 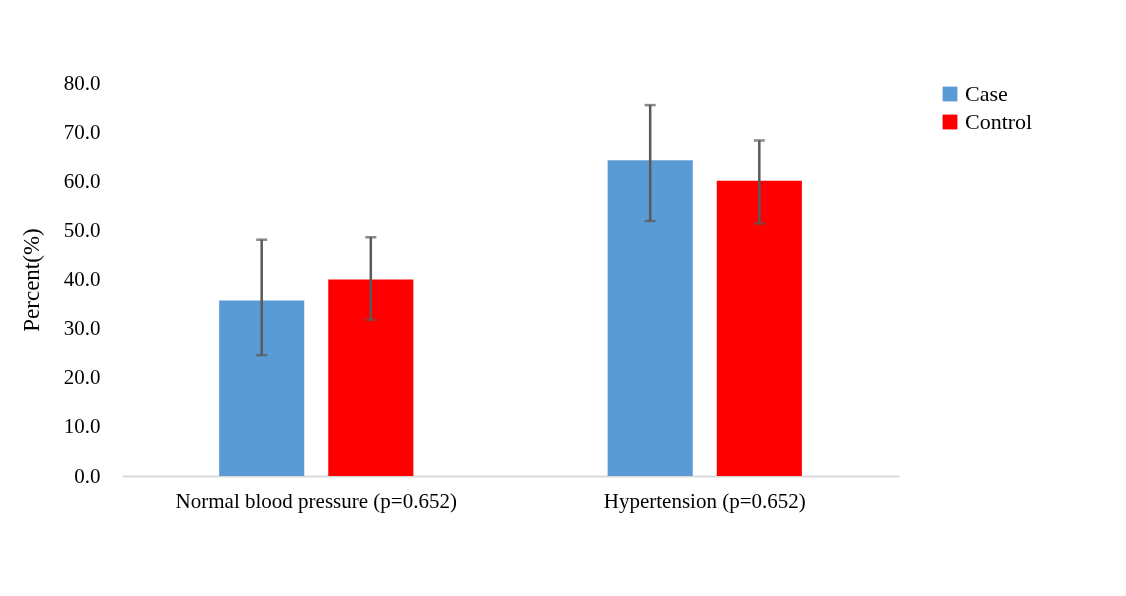 I want to click on y-tick-label: 30.0, so click(x=82, y=328).